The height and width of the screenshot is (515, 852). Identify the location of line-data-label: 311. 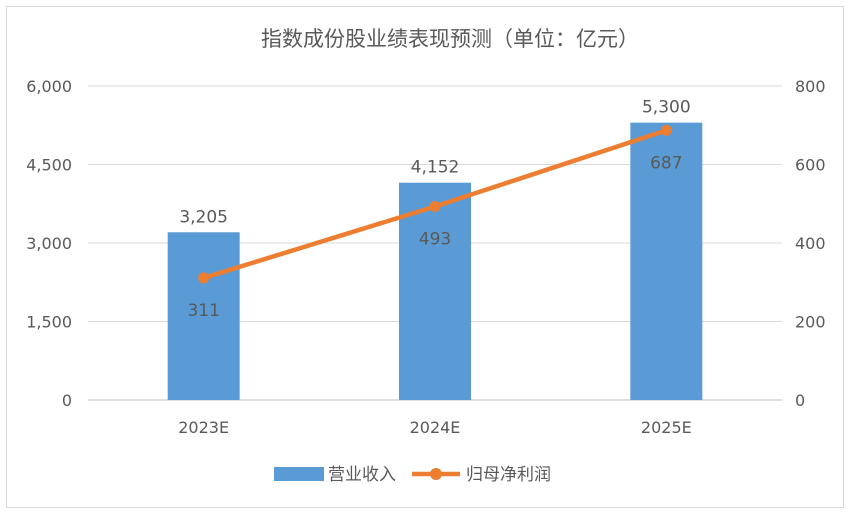
(203, 311).